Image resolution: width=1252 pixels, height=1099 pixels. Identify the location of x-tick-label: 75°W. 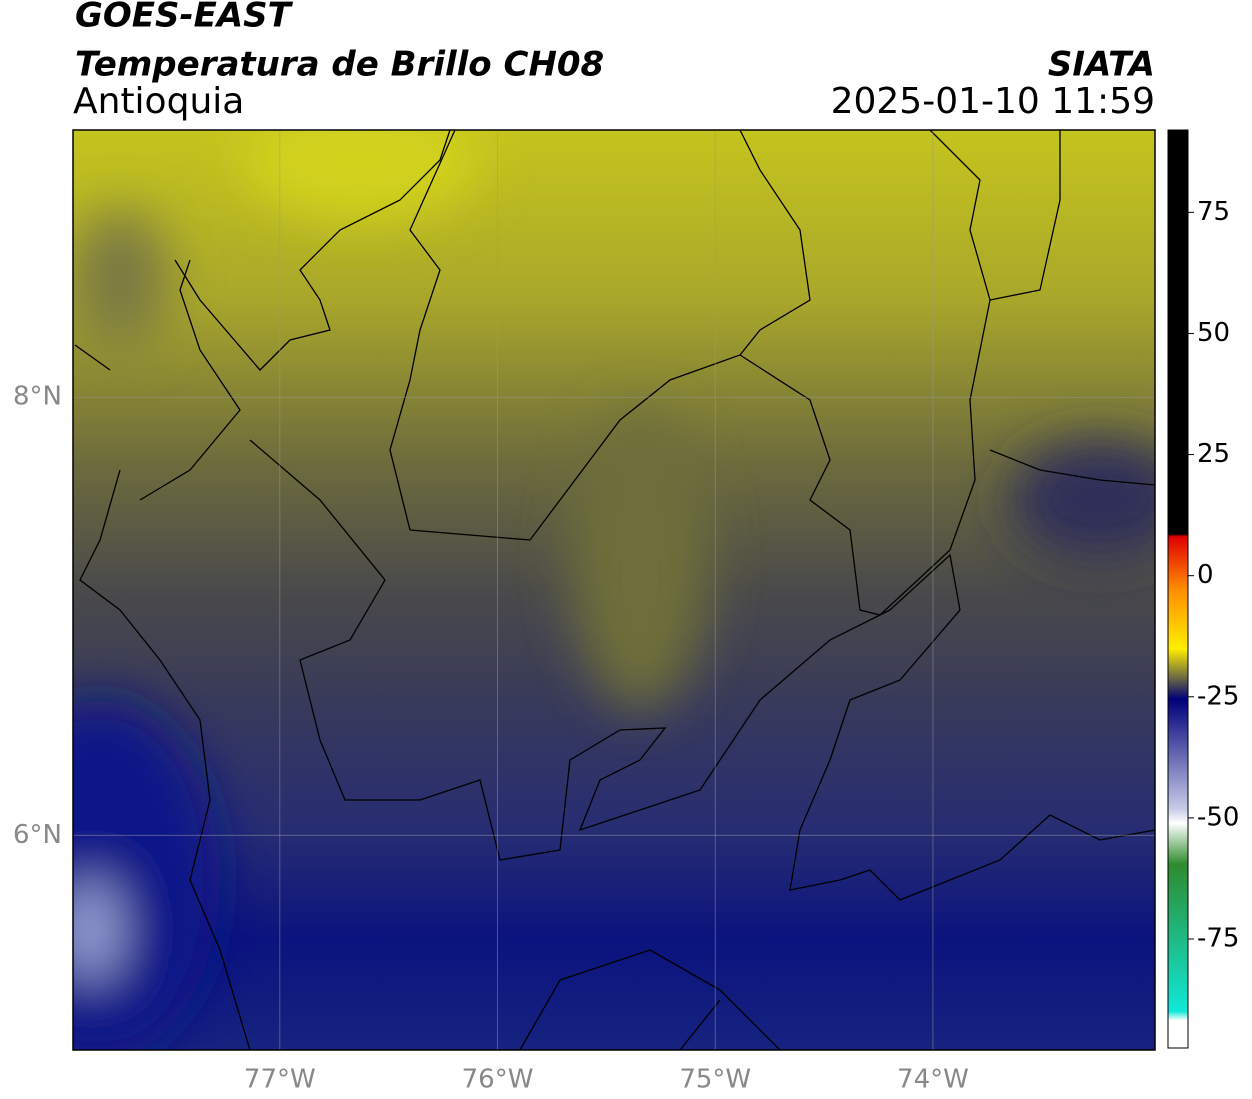
(715, 1080).